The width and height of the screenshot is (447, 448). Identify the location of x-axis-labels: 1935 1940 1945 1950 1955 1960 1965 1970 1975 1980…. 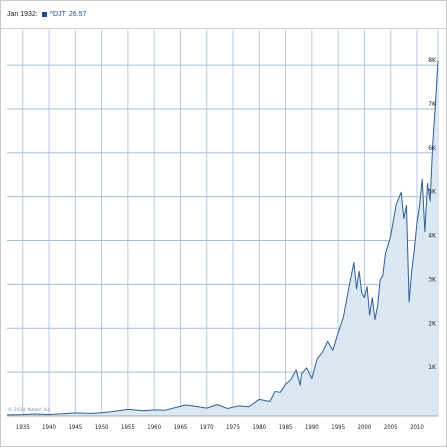
(222, 423).